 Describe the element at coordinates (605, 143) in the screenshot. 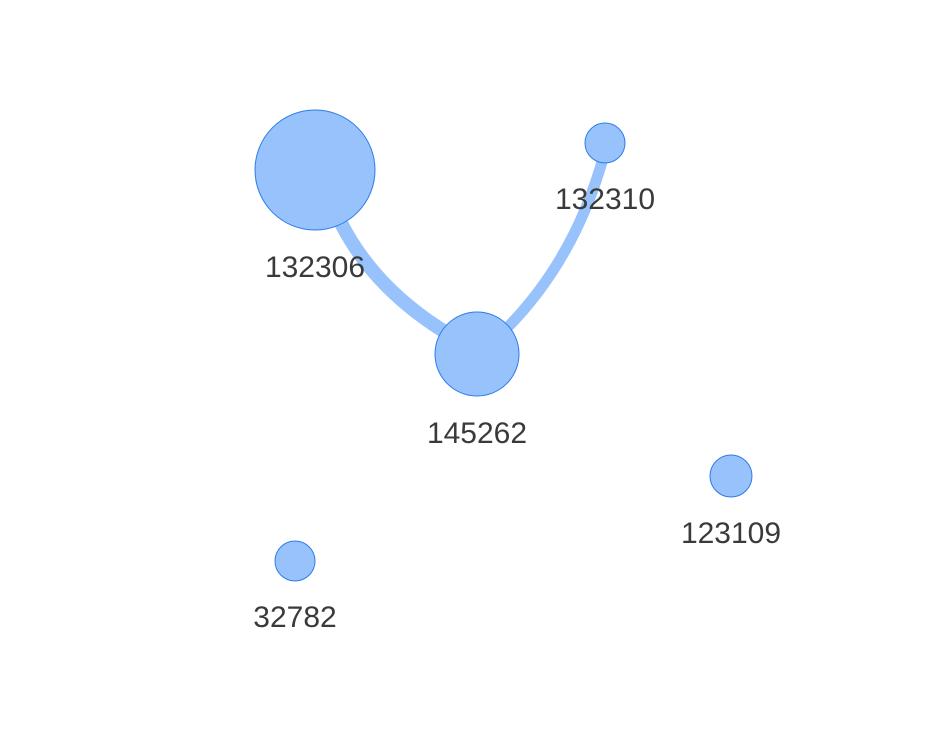

I see `node-132310-circle` at that location.